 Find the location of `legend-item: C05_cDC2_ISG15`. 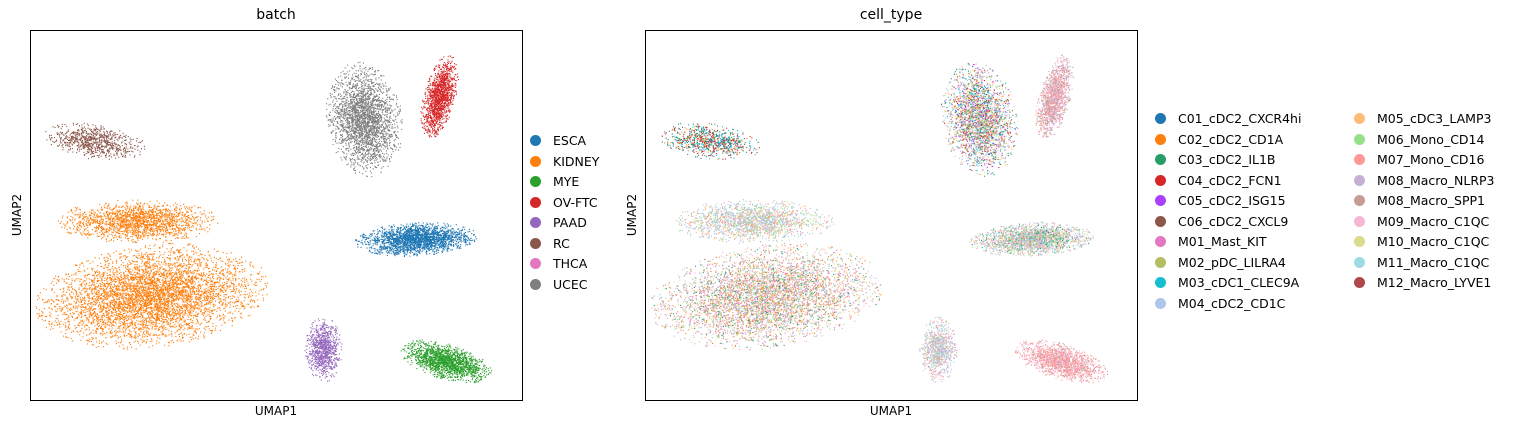

legend-item: C05_cDC2_ISG15 is located at coordinates (1220, 200).